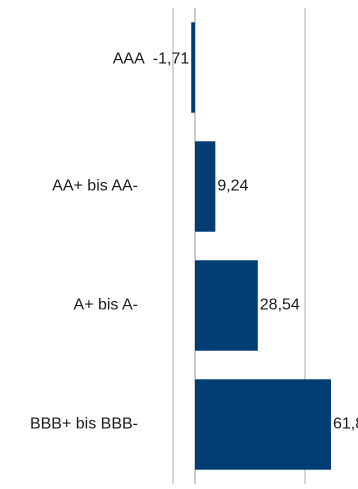  Describe the element at coordinates (280, 305) in the screenshot. I see `value-label-2: 28,54` at that location.